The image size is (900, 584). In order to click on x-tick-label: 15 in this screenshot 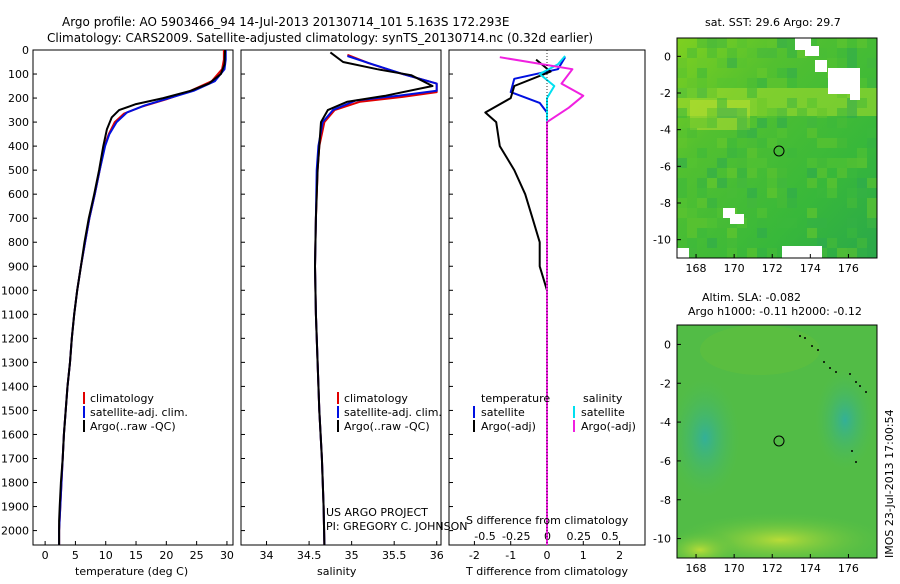, I will do `click(136, 555)`.